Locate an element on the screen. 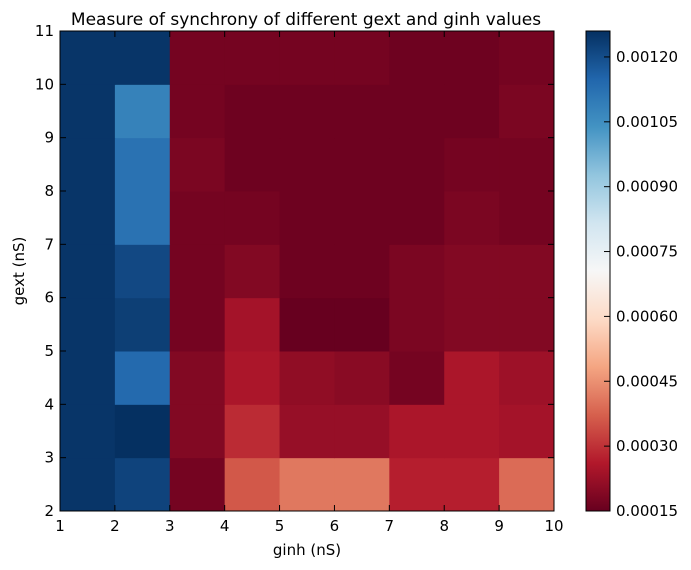 This screenshot has height=570, width=691. y-tick-label: 11 is located at coordinates (44, 31).